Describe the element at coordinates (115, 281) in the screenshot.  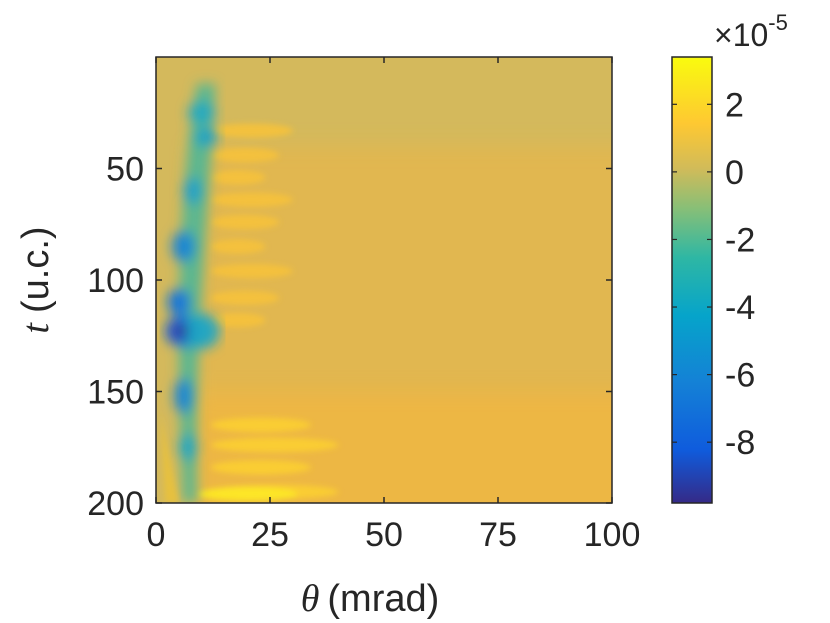
I see `y-tick-label: 100` at that location.